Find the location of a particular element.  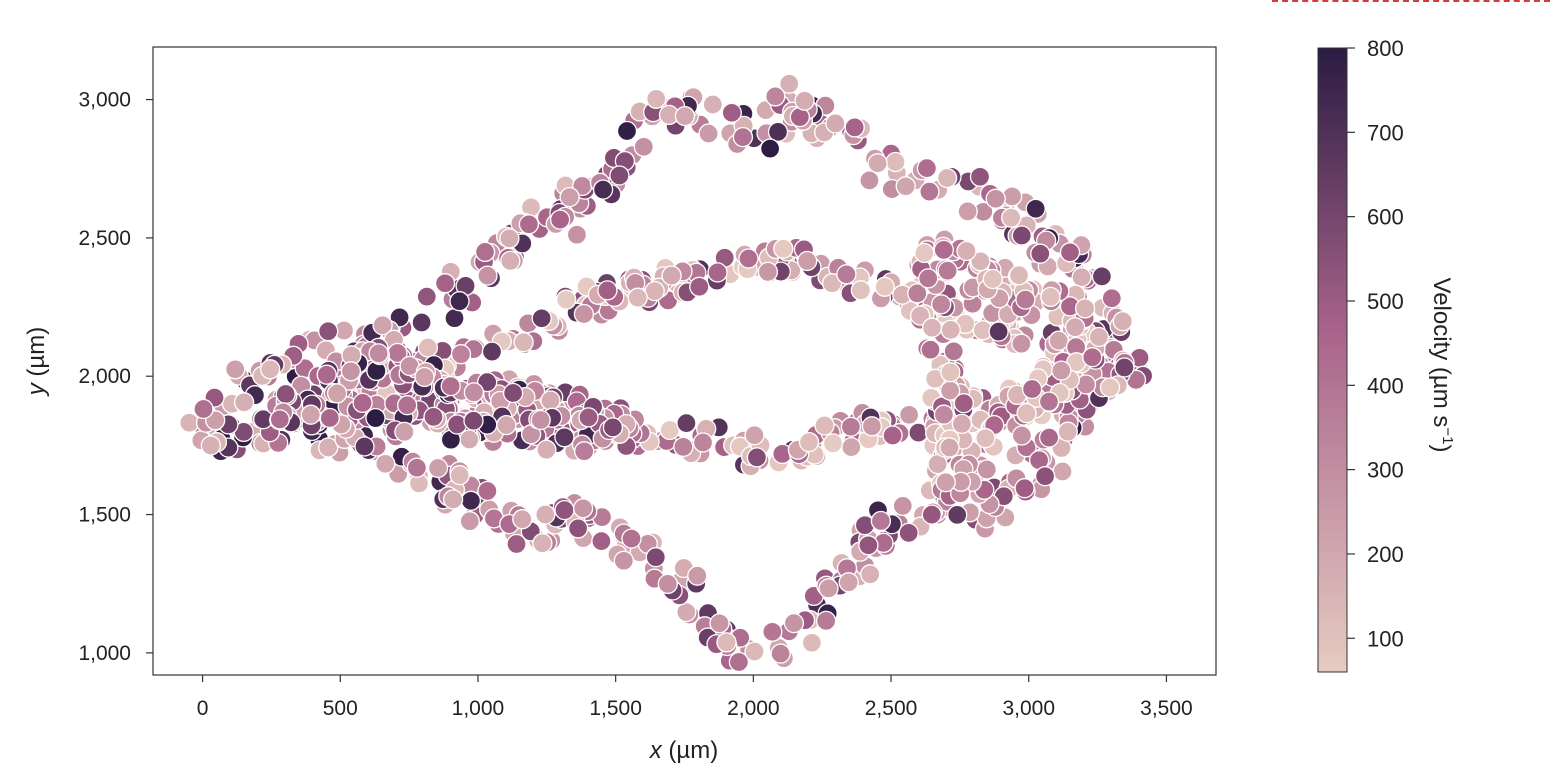

x-tick-label: 3,500 is located at coordinates (1166, 708).